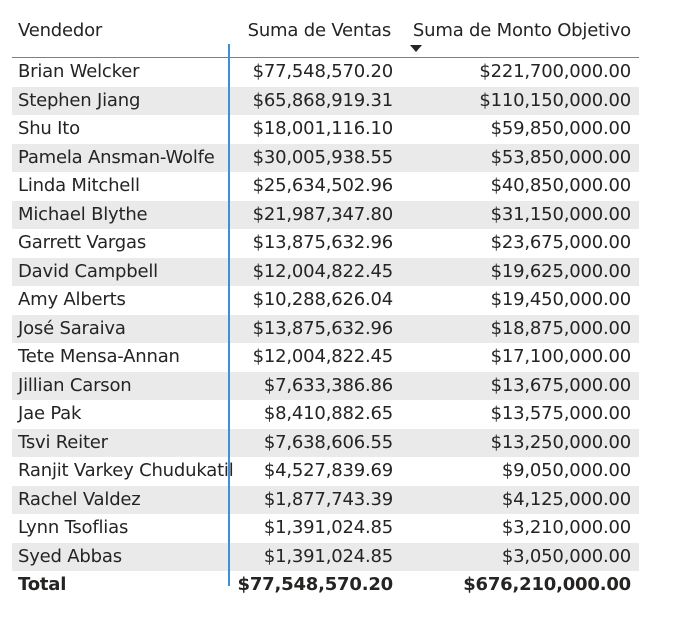 The height and width of the screenshot is (618, 676). I want to click on suma-ventas-cell: $65,868,919.31, so click(323, 100).